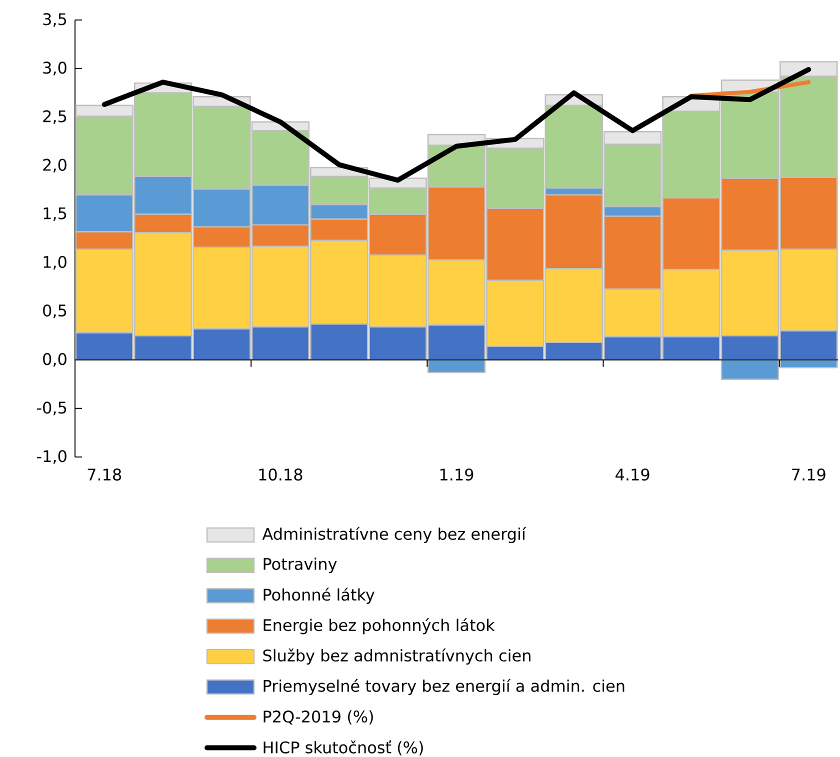 The height and width of the screenshot is (757, 840). I want to click on legend-label: Pohonné látky, so click(319, 596).